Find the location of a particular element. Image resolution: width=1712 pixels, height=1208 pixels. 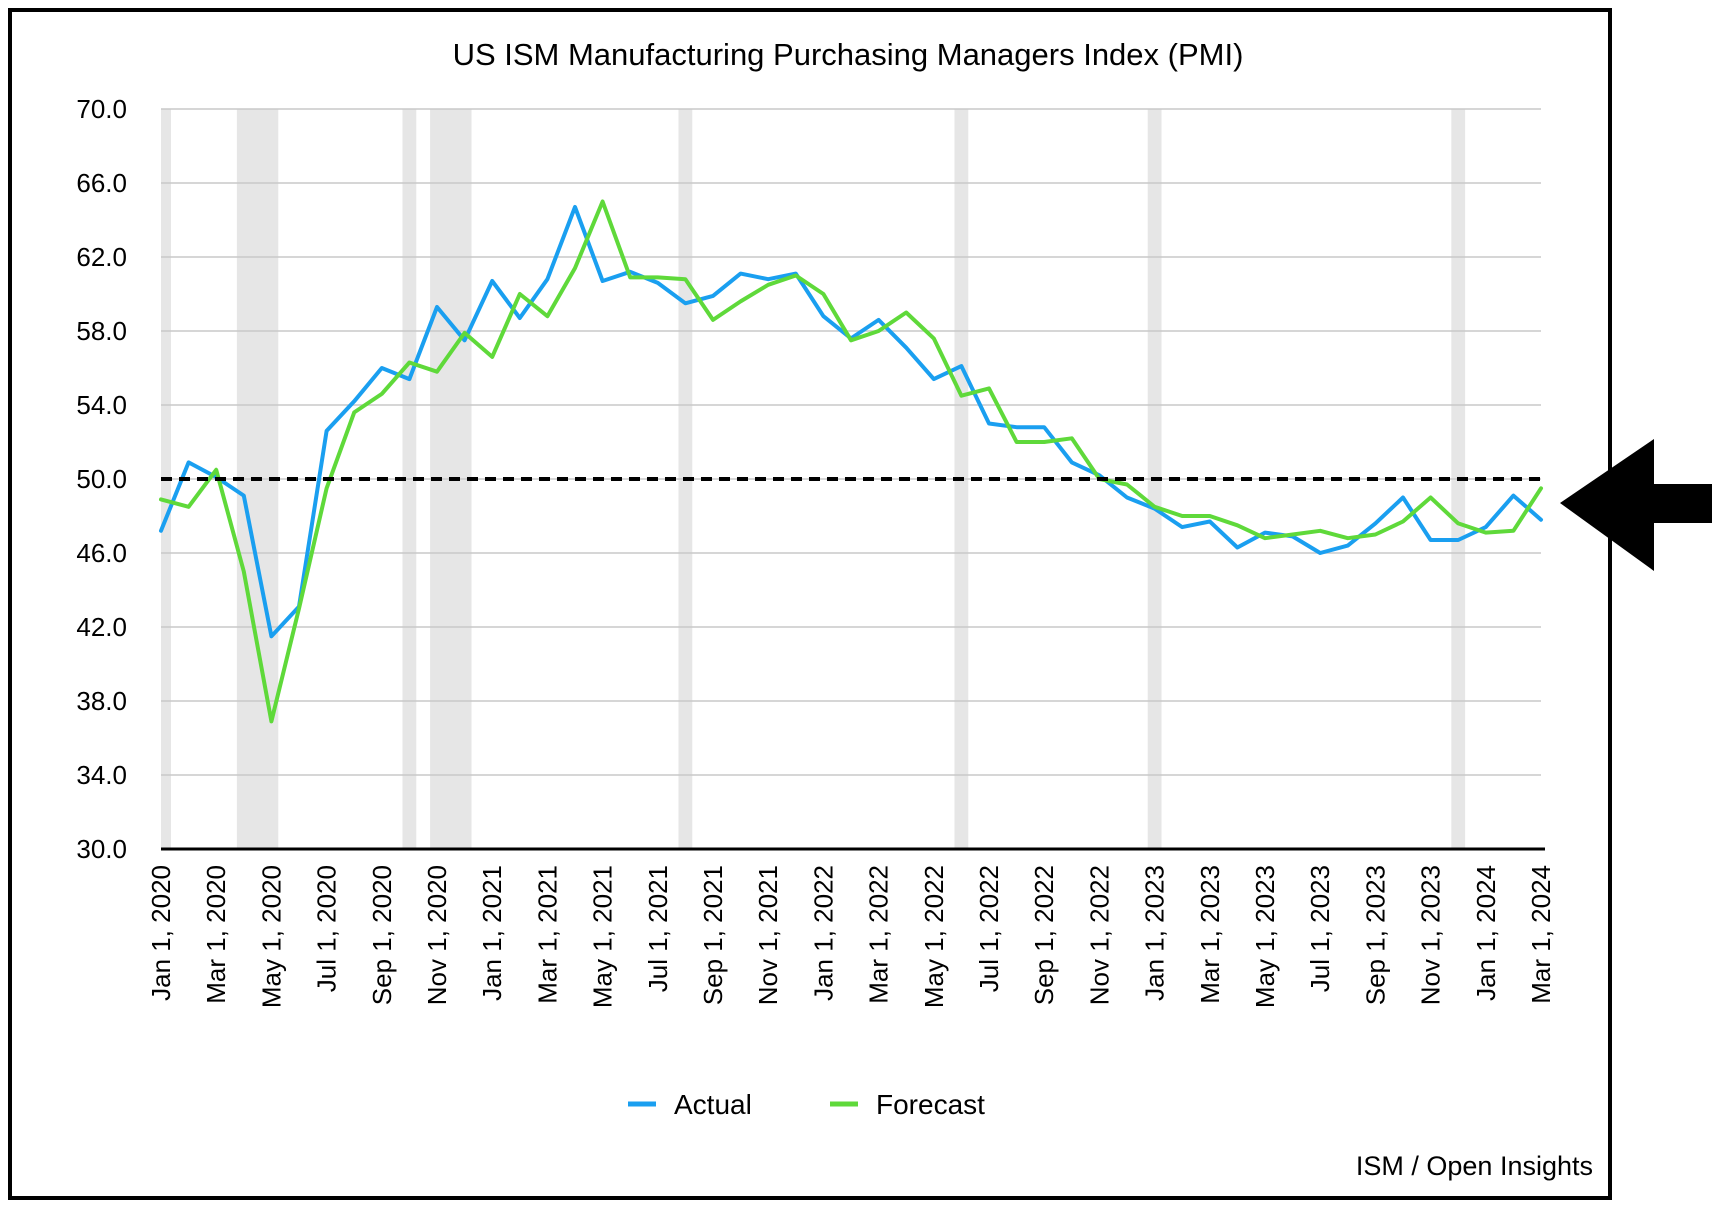

x-tick-label: Sep 1, 2021 is located at coordinates (713, 935).